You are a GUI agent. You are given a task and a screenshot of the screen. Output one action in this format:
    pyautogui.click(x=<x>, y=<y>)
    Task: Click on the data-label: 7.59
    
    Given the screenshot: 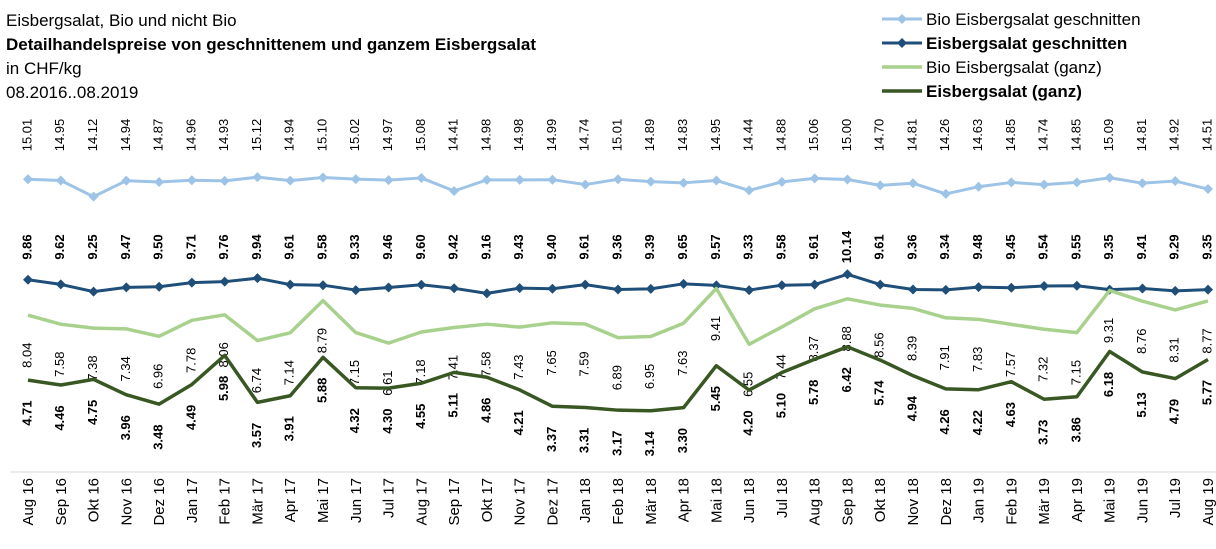 What is the action you would take?
    pyautogui.click(x=584, y=363)
    